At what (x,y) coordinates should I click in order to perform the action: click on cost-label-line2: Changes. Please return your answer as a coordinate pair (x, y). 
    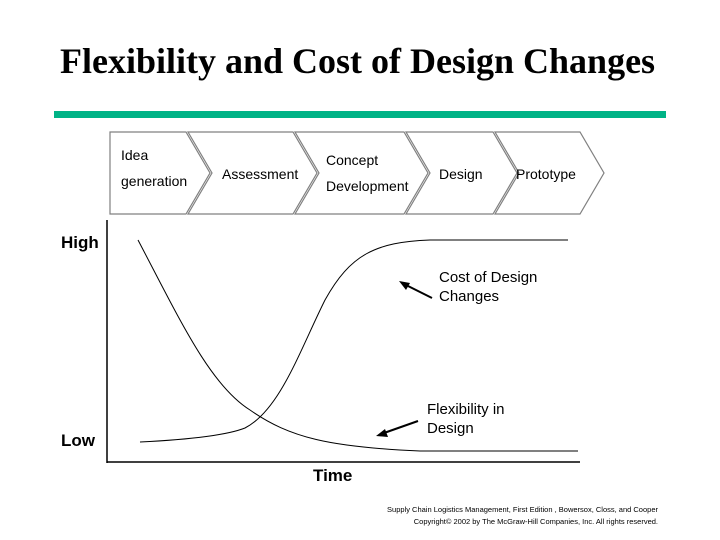
    Looking at the image, I should click on (469, 296).